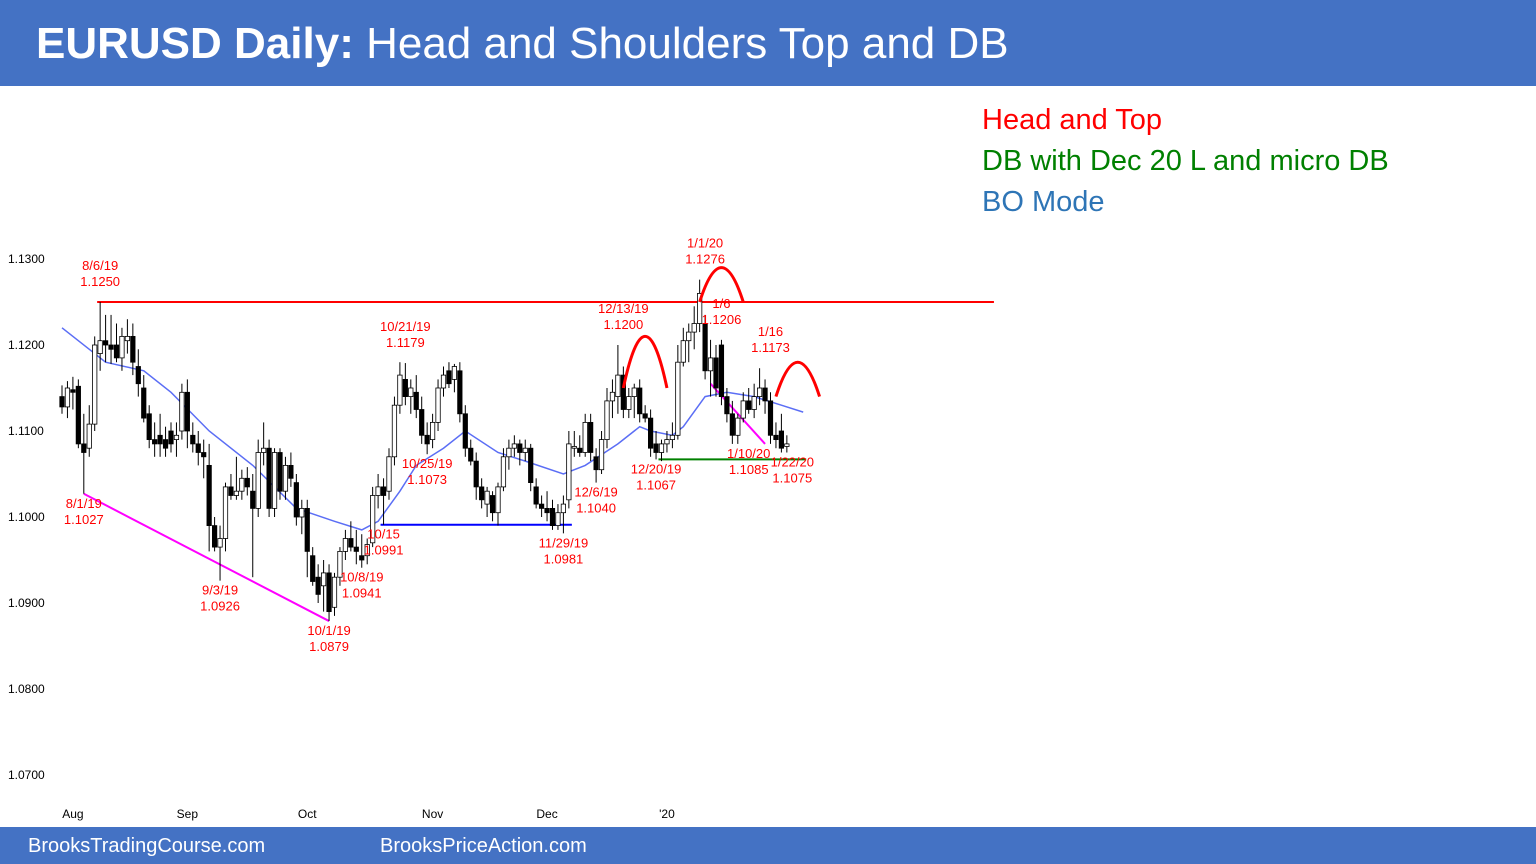  Describe the element at coordinates (195, 43) in the screenshot. I see `title-instrument: EURUSD Daily:` at that location.